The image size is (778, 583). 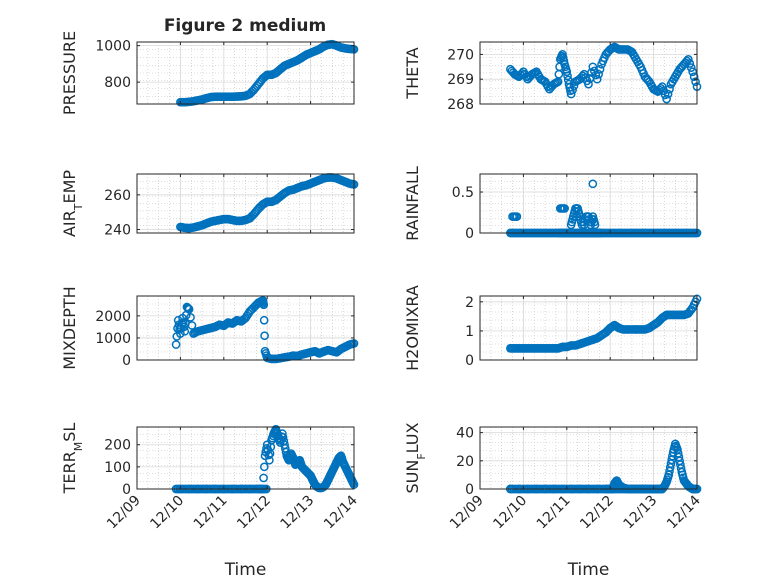 What do you see at coordinates (117, 446) in the screenshot?
I see `y-tick-label: 200` at bounding box center [117, 446].